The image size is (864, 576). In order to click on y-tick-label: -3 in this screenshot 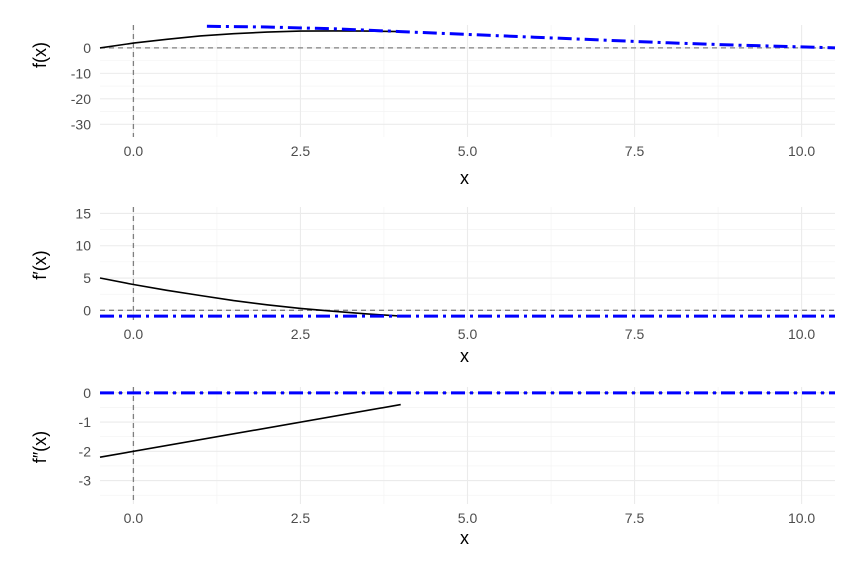, I will do `click(85, 481)`.